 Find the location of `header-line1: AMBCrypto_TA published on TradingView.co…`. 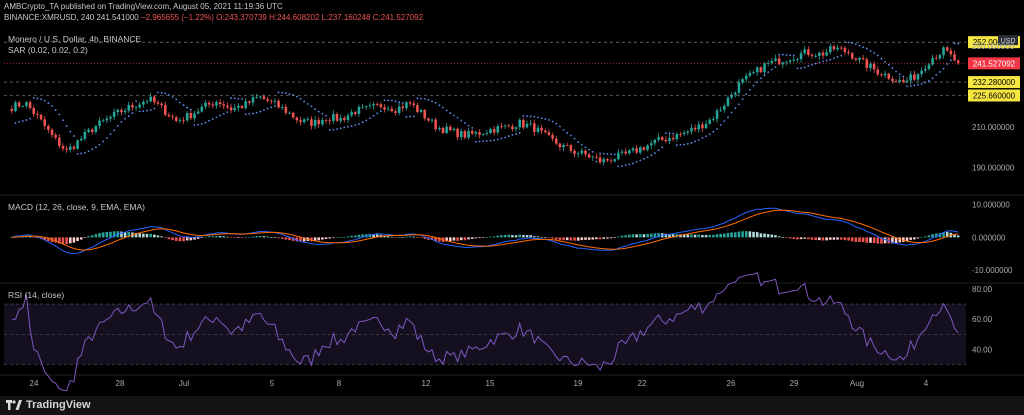

header-line1: AMBCrypto_TA published on TradingView.co… is located at coordinates (143, 6).